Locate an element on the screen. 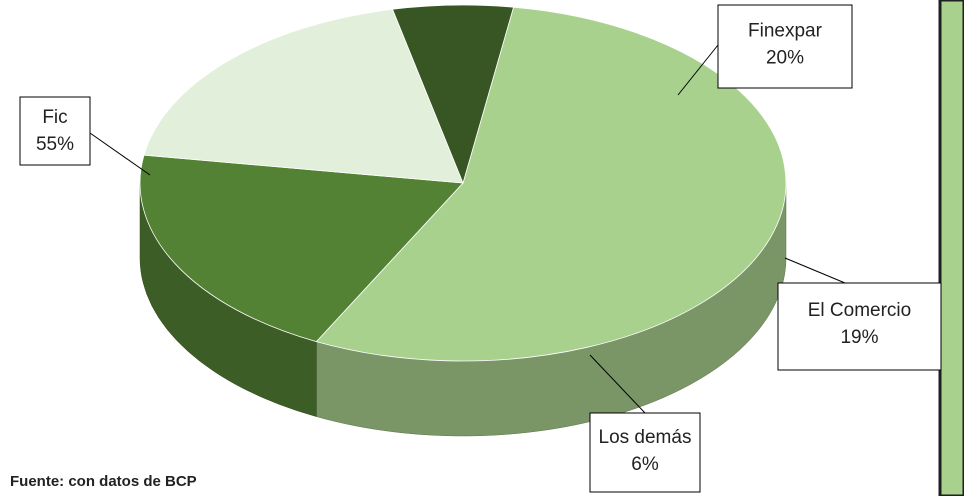 Image resolution: width=964 pixels, height=496 pixels. data-label: Los demás 6% is located at coordinates (645, 451).